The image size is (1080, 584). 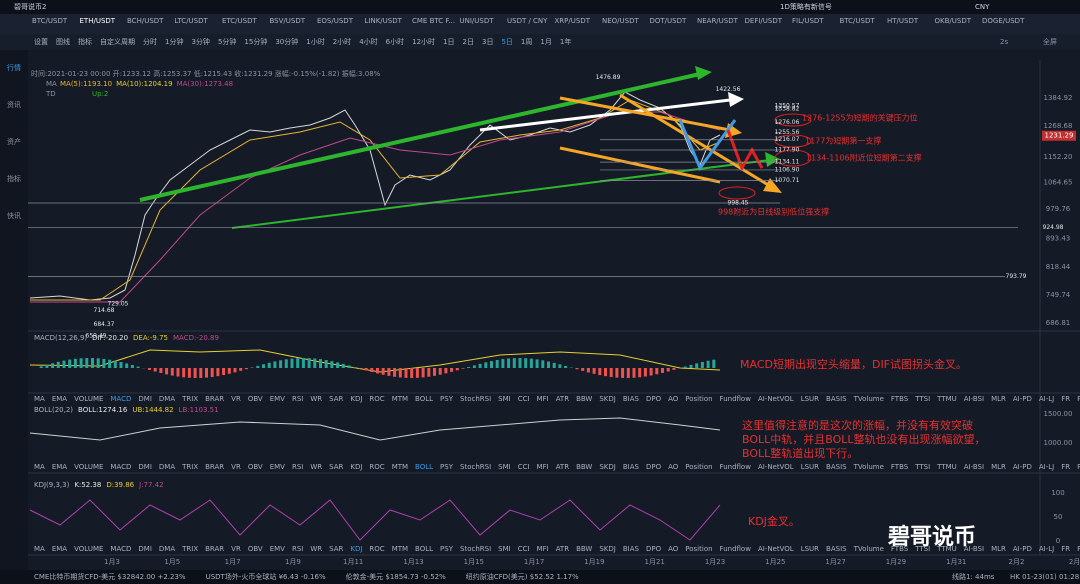 What do you see at coordinates (342, 41) in the screenshot?
I see `toolbar-item: 2小时` at bounding box center [342, 41].